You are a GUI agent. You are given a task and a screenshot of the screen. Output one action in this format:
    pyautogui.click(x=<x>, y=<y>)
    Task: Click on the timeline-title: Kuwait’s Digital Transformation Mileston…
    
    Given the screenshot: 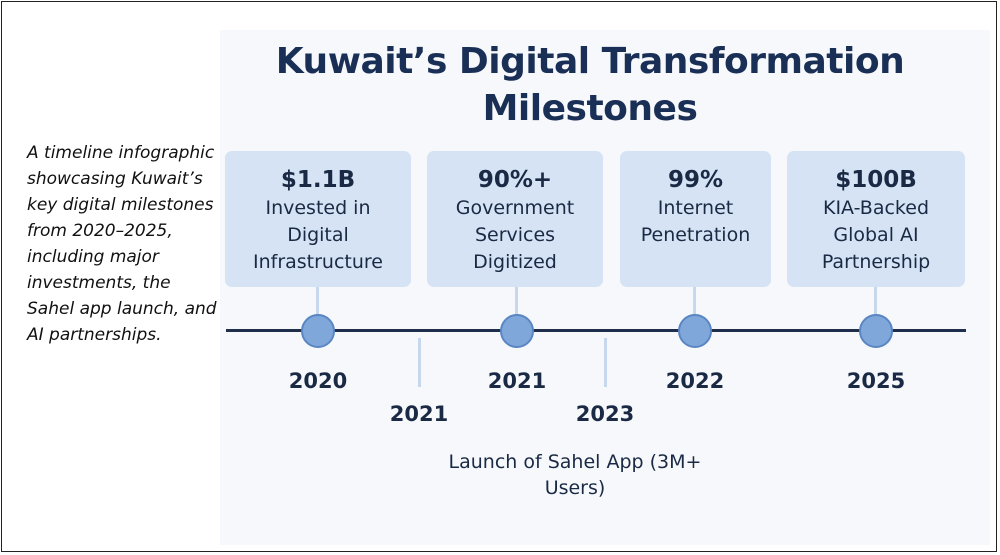 What is the action you would take?
    pyautogui.click(x=590, y=85)
    